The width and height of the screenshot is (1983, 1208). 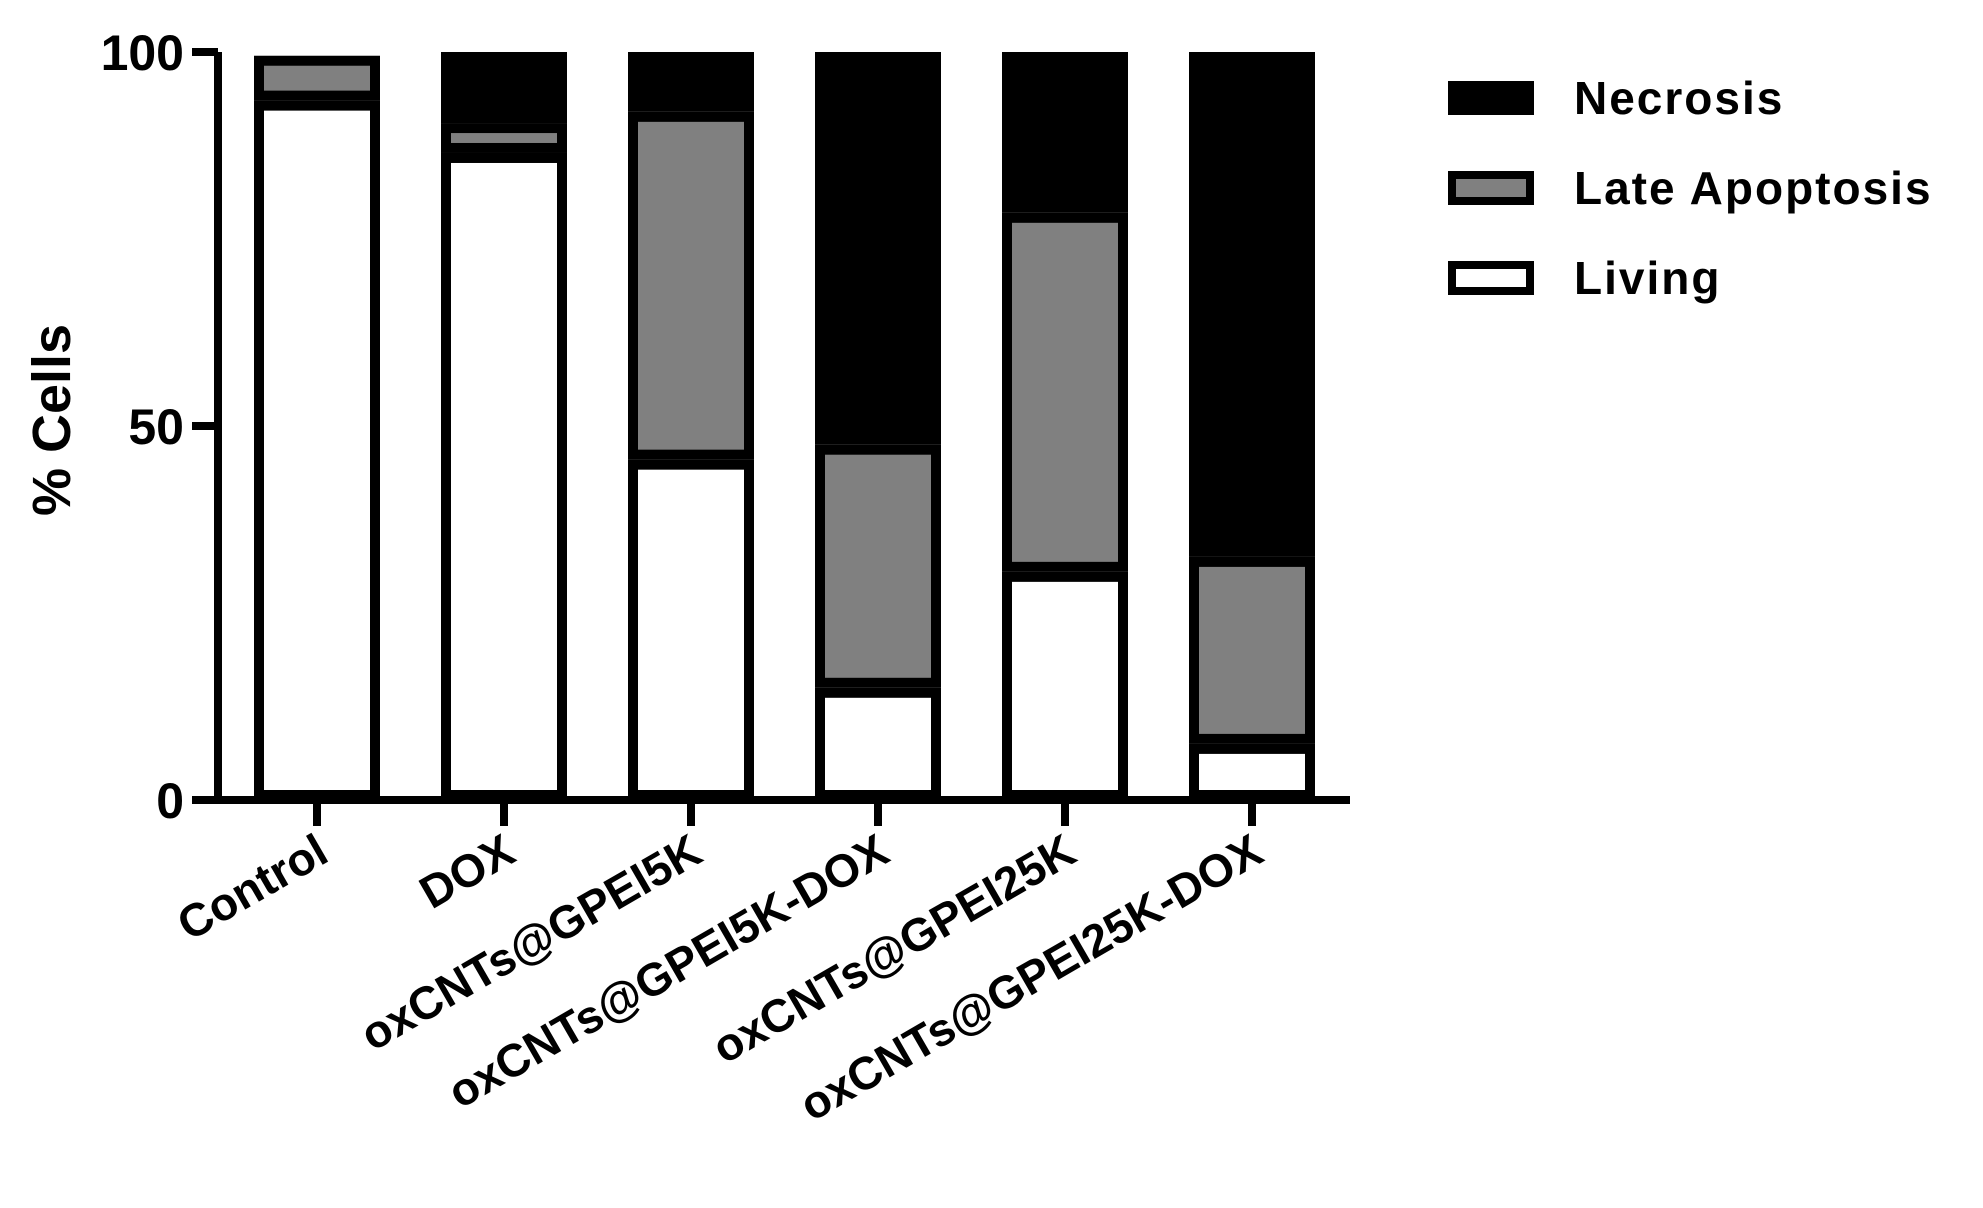 I want to click on y-tick-label-100: 100, so click(x=142, y=53).